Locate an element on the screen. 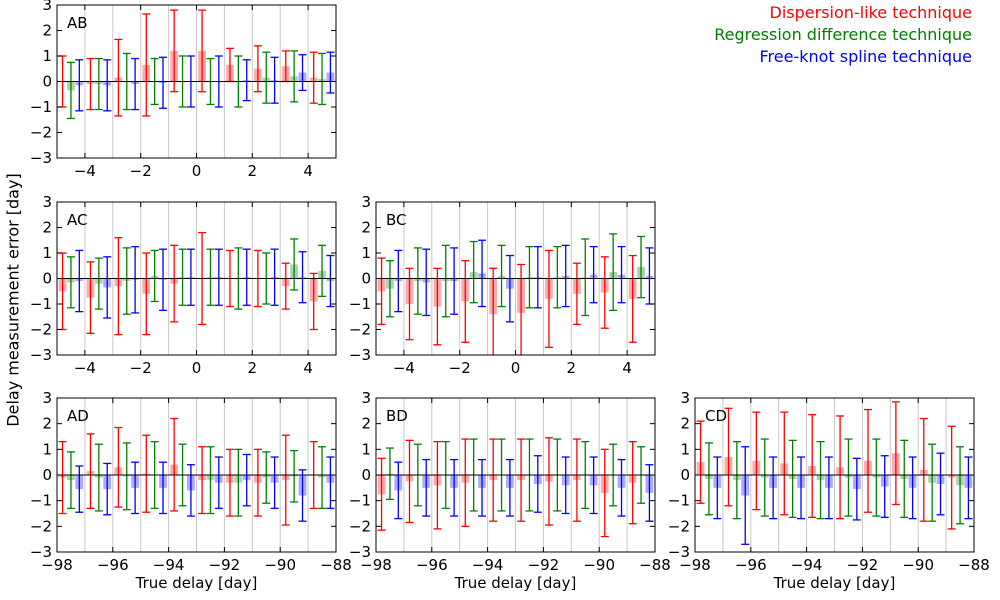  panel-bc: −3 −2 −1 0 1 2 3 −4 −2 0 2 4 BC is located at coordinates (502, 285).